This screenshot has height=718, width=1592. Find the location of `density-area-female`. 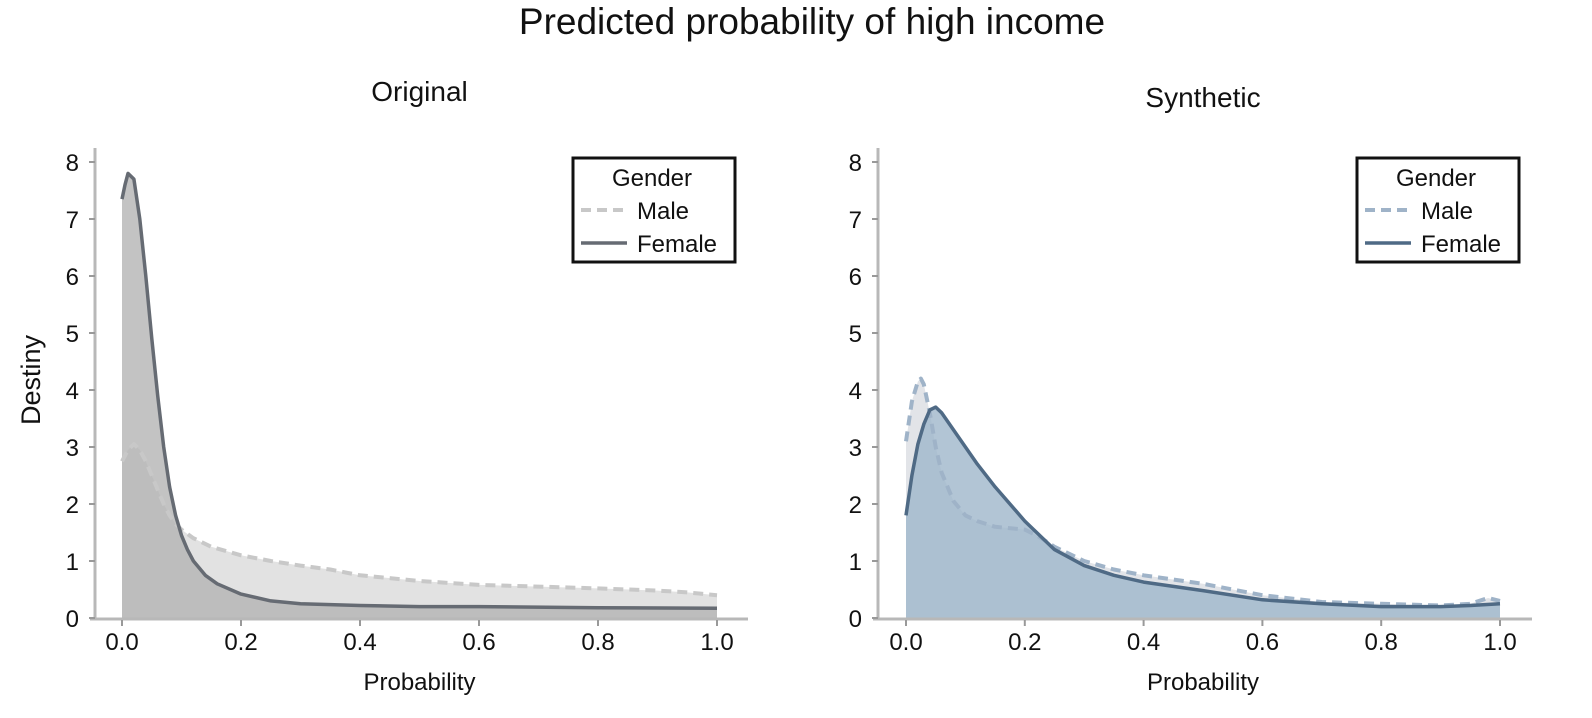

density-area-female is located at coordinates (1203, 512).